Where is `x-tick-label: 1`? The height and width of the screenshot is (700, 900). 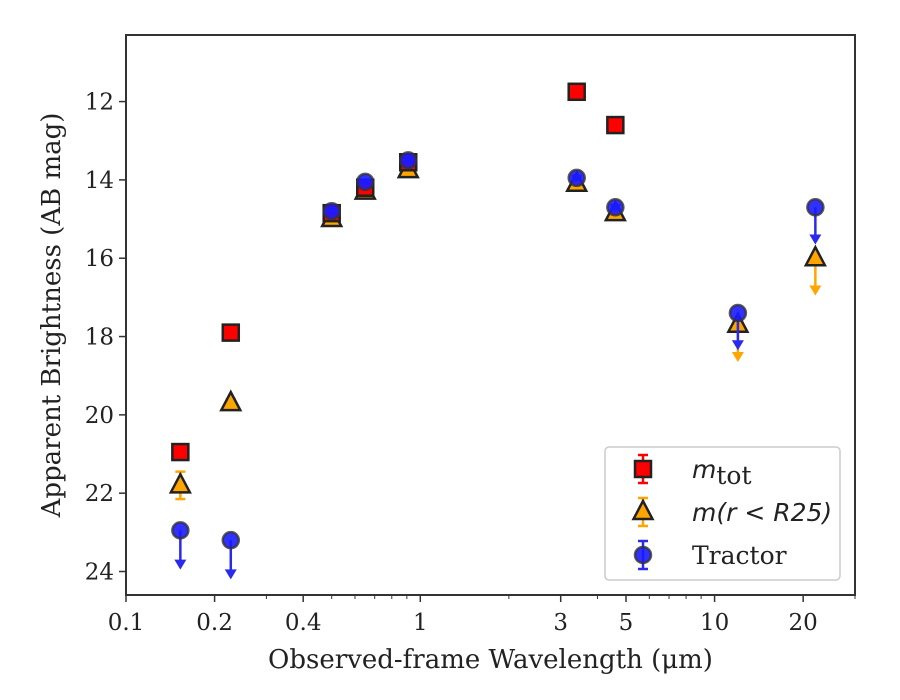
x-tick-label: 1 is located at coordinates (420, 623).